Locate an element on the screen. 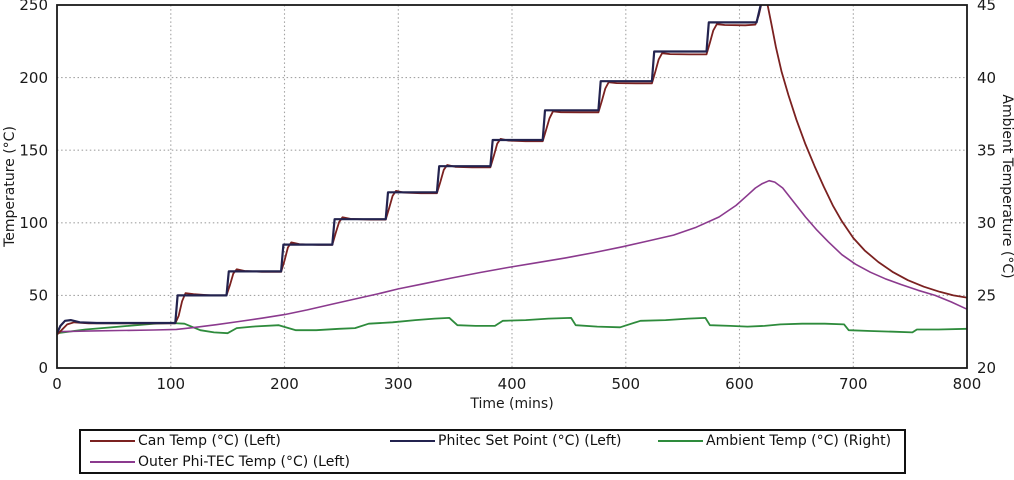 The image size is (1014, 480). legend-label-outer-phitec-temp: Outer Phi-TEC Temp (°C) (Left) is located at coordinates (244, 462).